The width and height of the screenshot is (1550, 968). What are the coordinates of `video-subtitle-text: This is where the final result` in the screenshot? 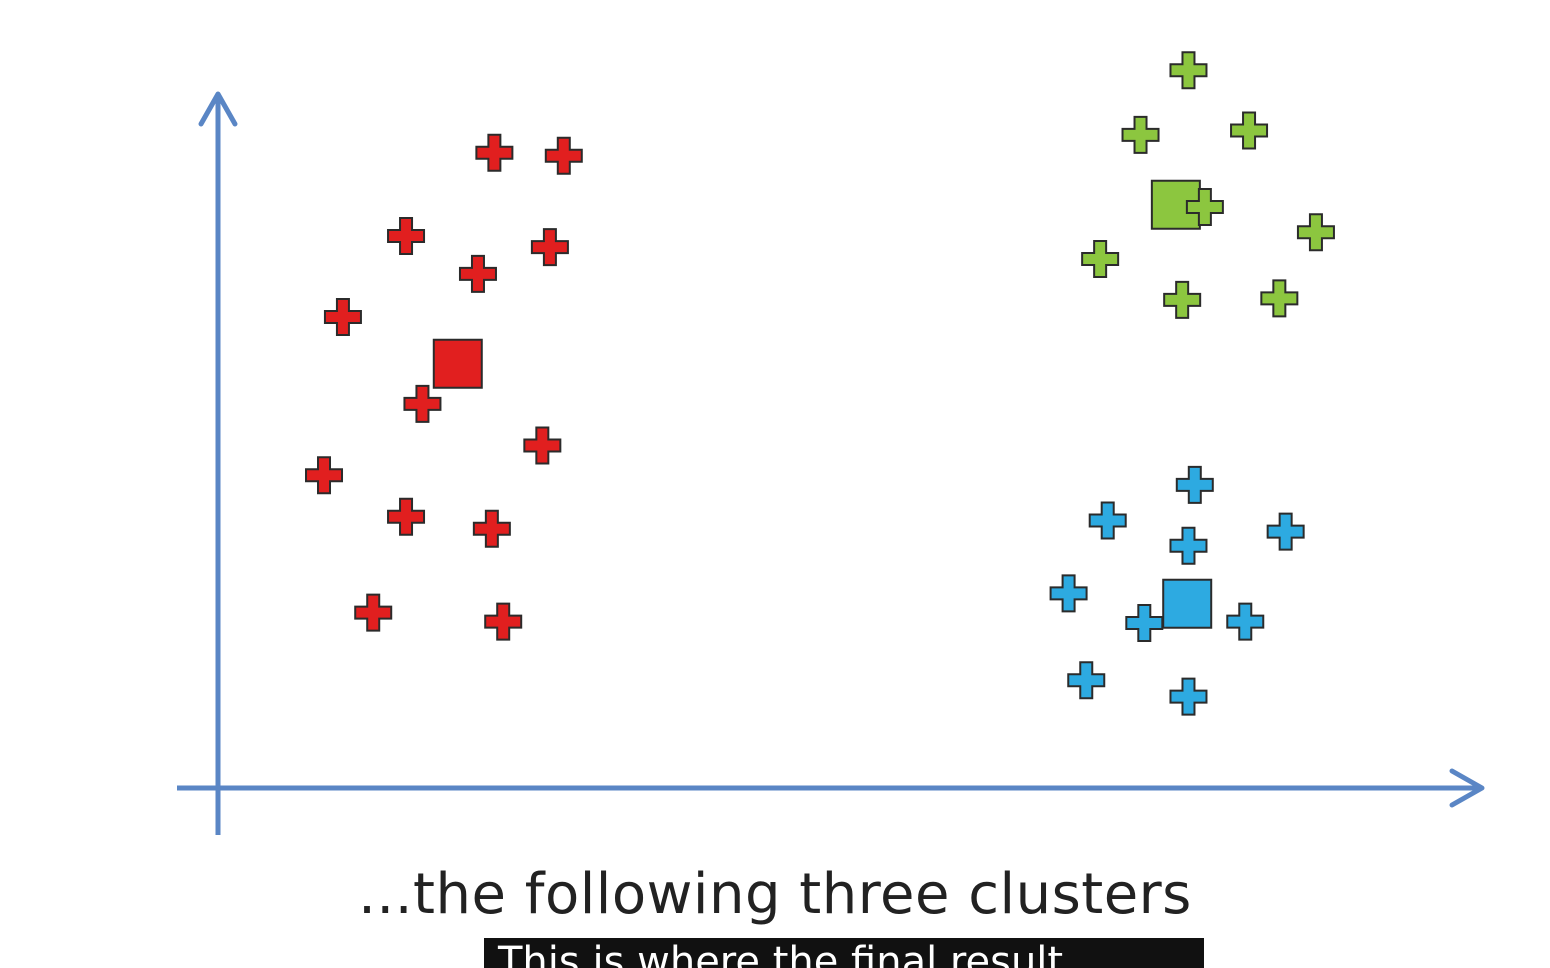 It's located at (781, 953).